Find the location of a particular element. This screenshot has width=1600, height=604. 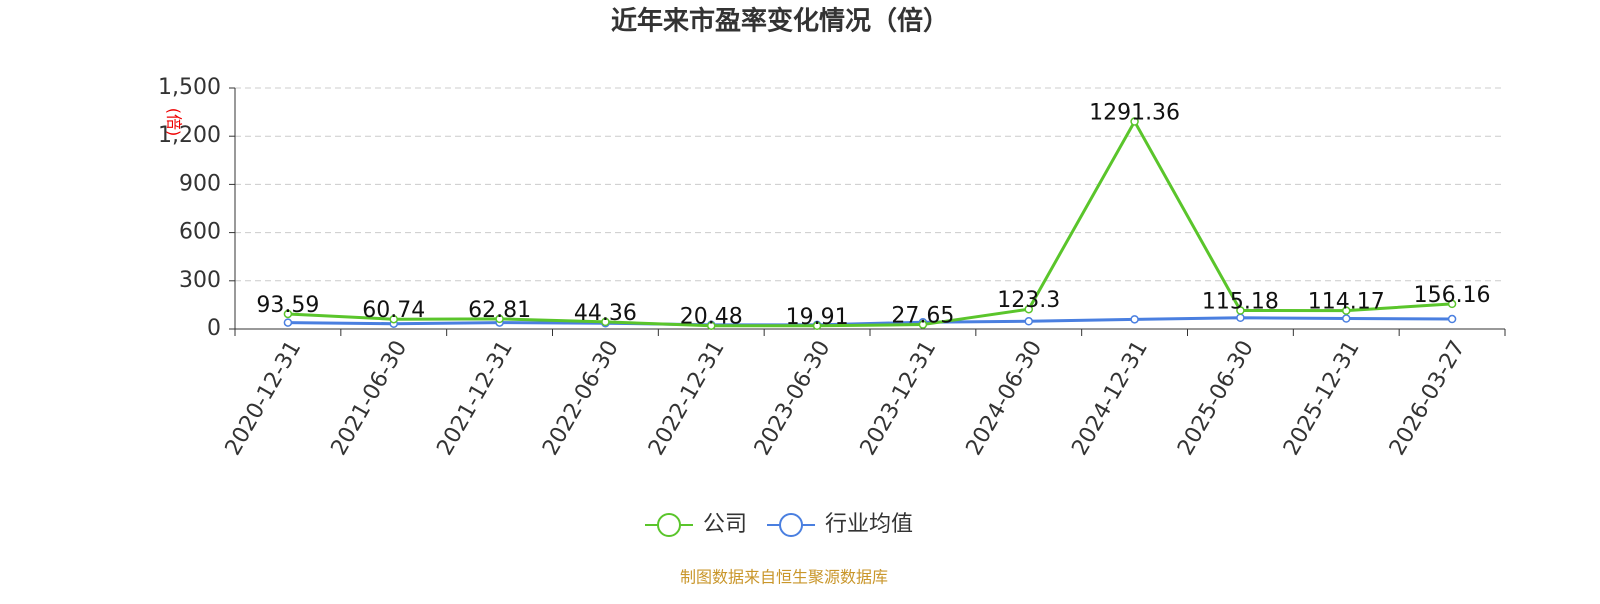

source-note: 制图数据来自恒生聚源数据库 is located at coordinates (784, 577).